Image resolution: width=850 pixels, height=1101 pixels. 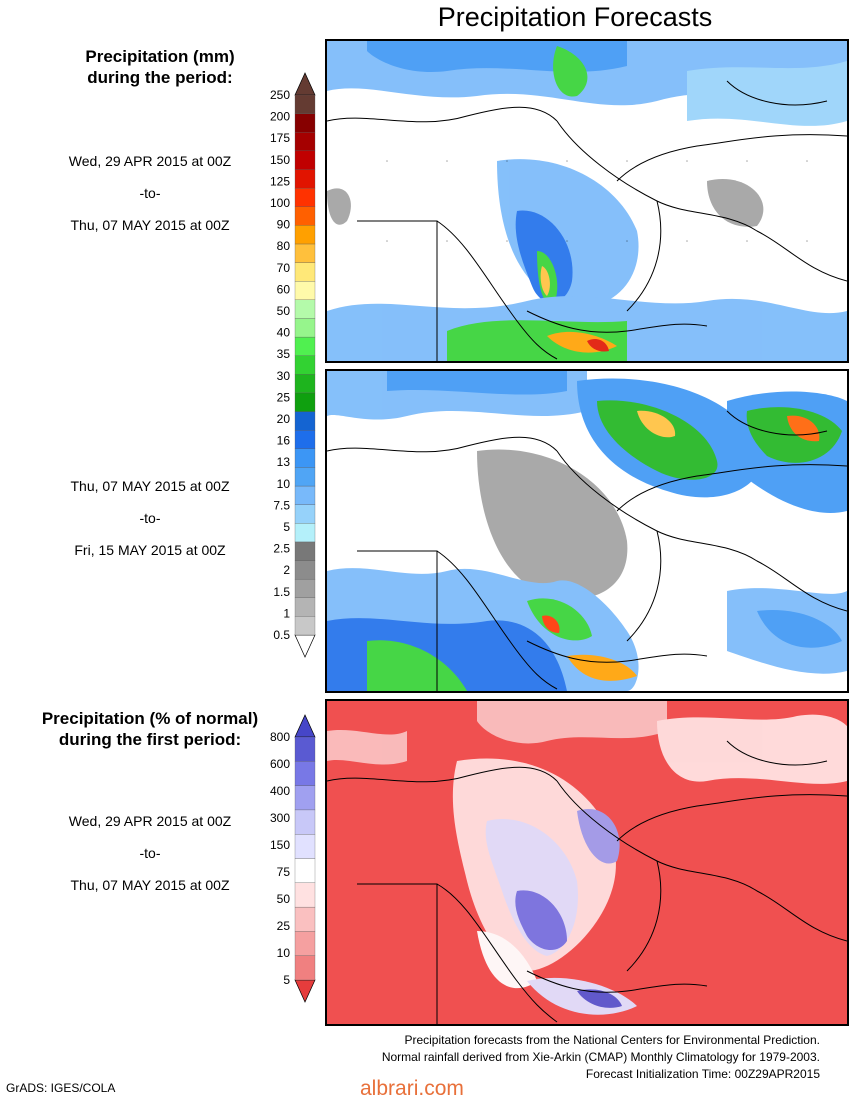 What do you see at coordinates (284, 419) in the screenshot?
I see `mm-legend-tick-label: 20` at bounding box center [284, 419].